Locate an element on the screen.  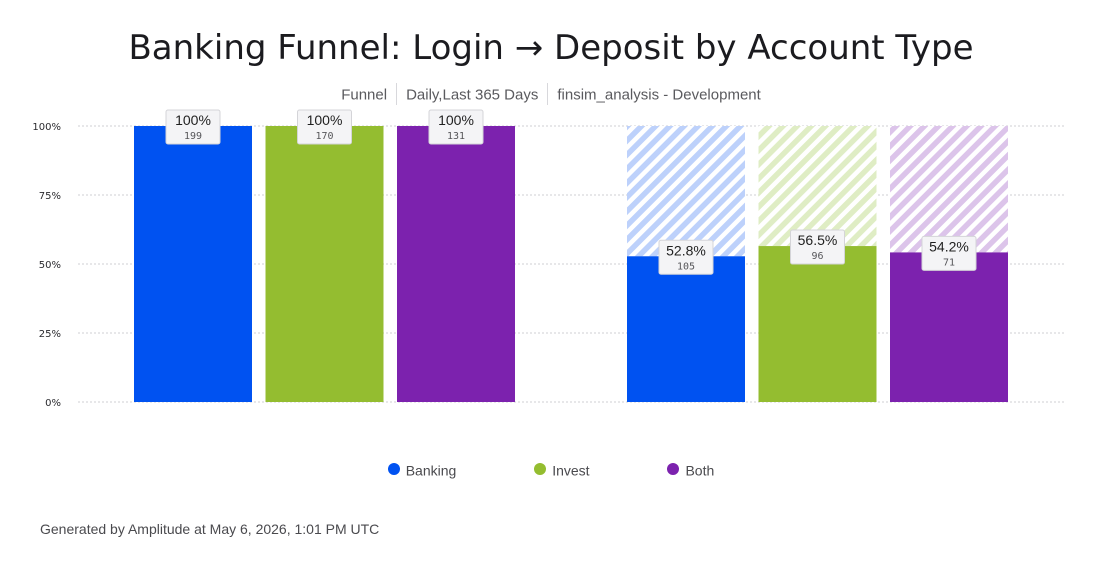
count-label: 96 is located at coordinates (817, 256).